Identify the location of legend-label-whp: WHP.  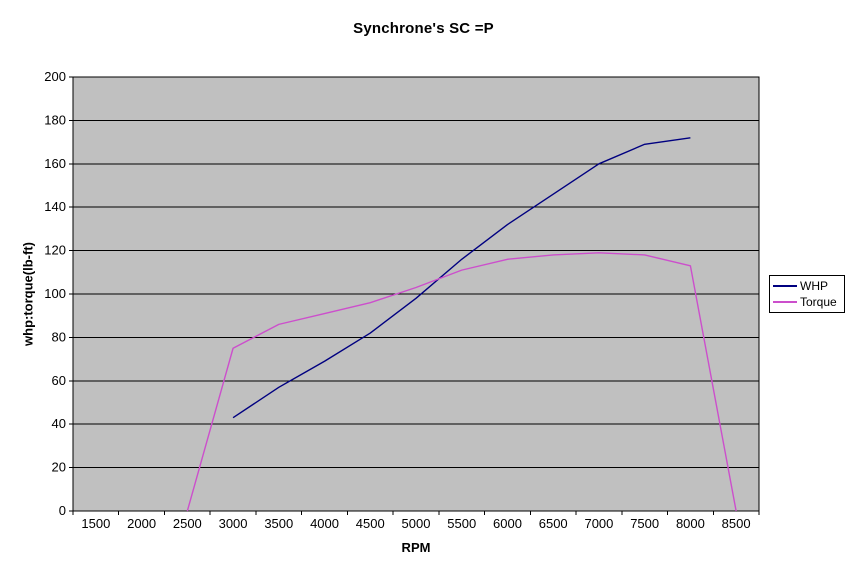
(814, 286).